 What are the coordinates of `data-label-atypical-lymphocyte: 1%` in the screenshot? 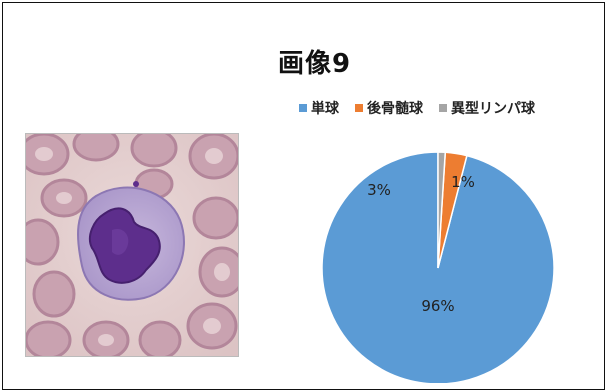 It's located at (463, 182).